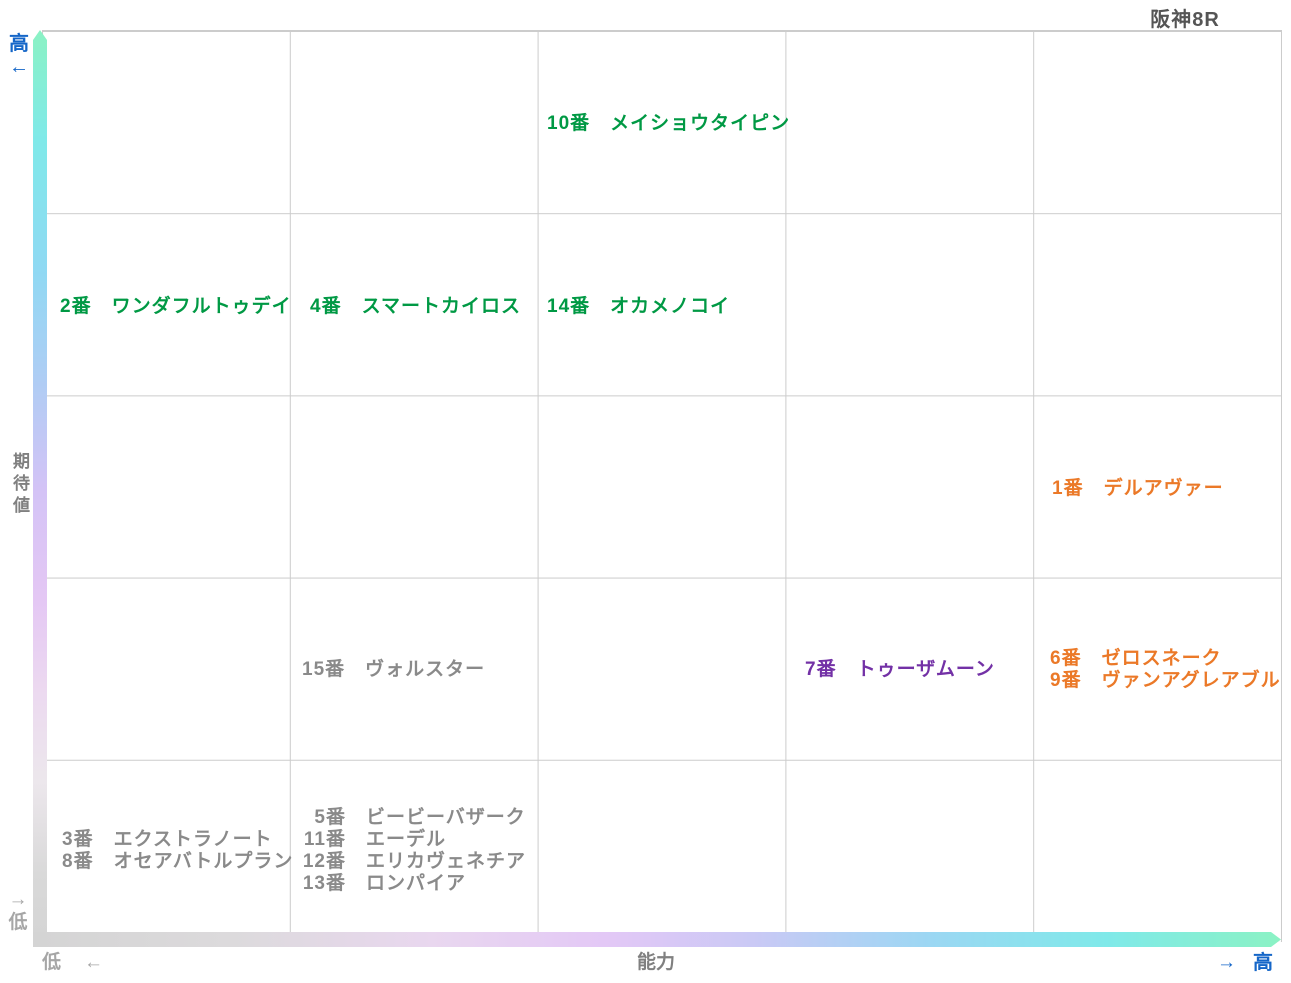  I want to click on horse-number: 7番, so click(821, 669).